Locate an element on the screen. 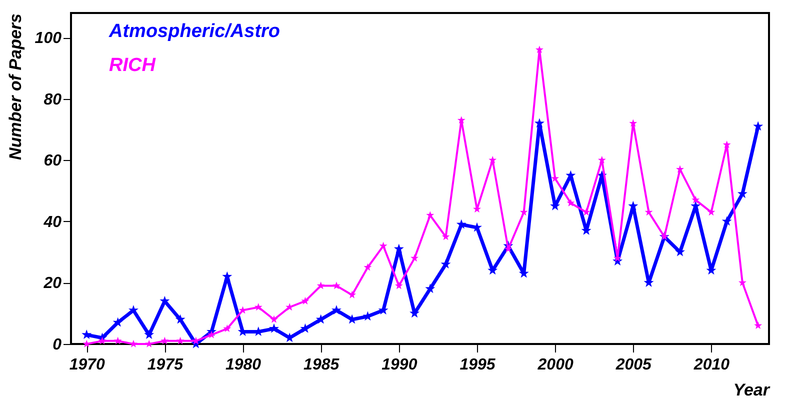 The width and height of the screenshot is (788, 404). x-tick-label: 1970 is located at coordinates (87, 365).